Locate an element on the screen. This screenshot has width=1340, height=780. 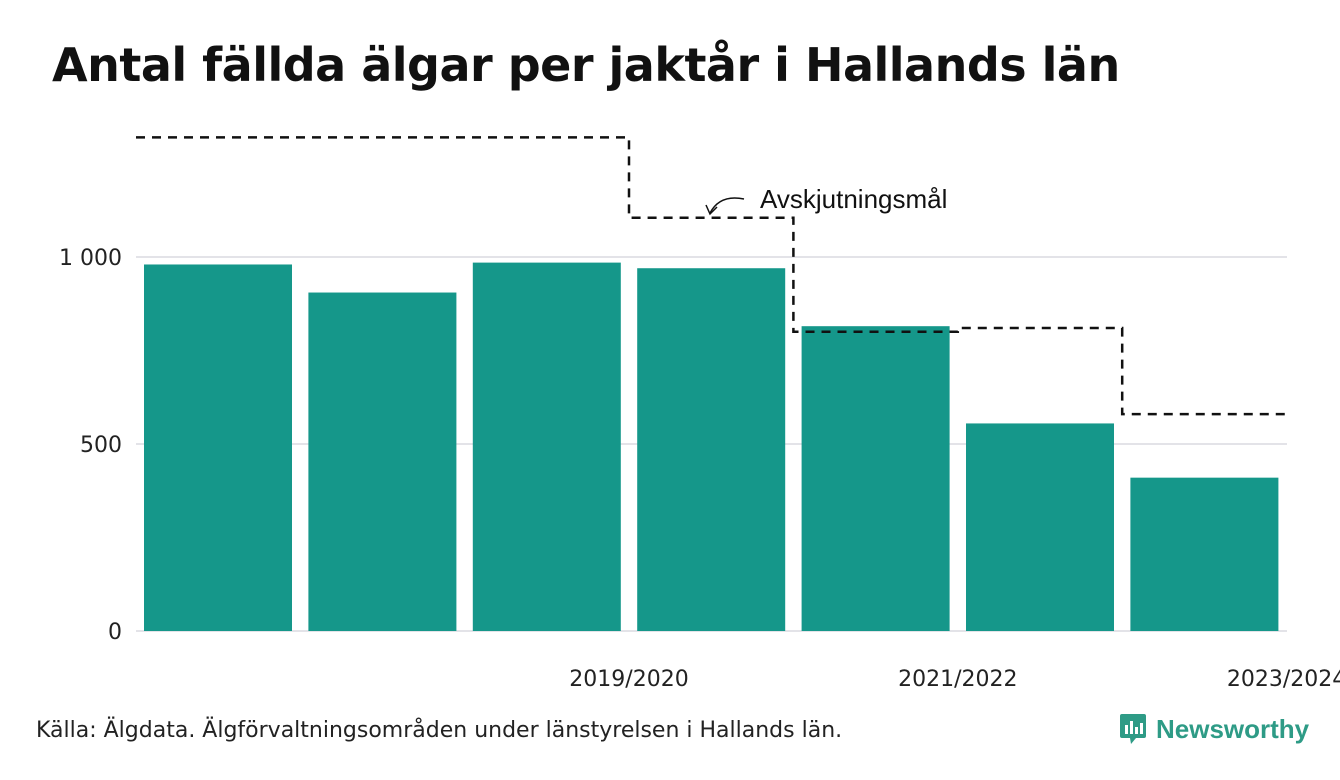
y-tick-label: 500 is located at coordinates (101, 445).